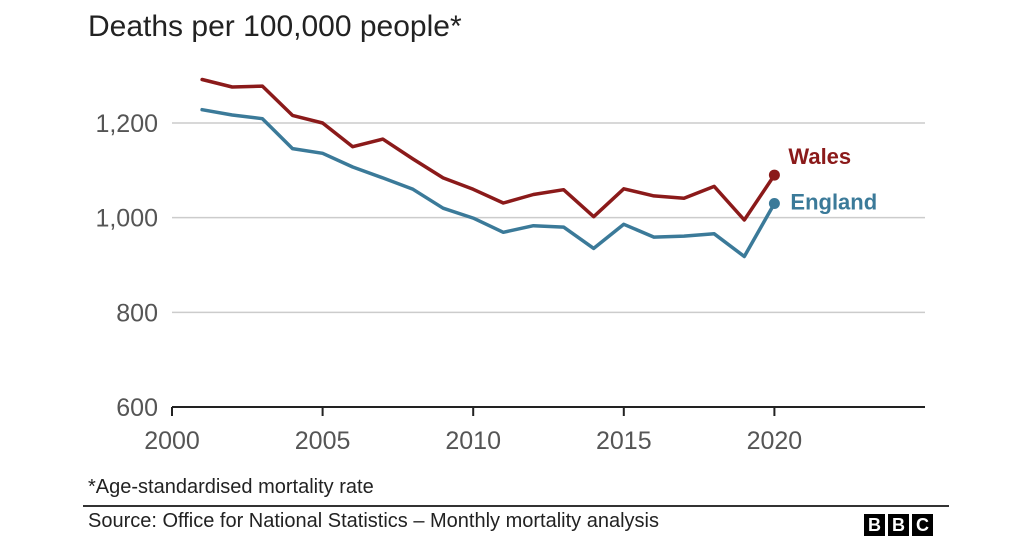  Describe the element at coordinates (624, 441) in the screenshot. I see `x-tick-label: 2015` at that location.